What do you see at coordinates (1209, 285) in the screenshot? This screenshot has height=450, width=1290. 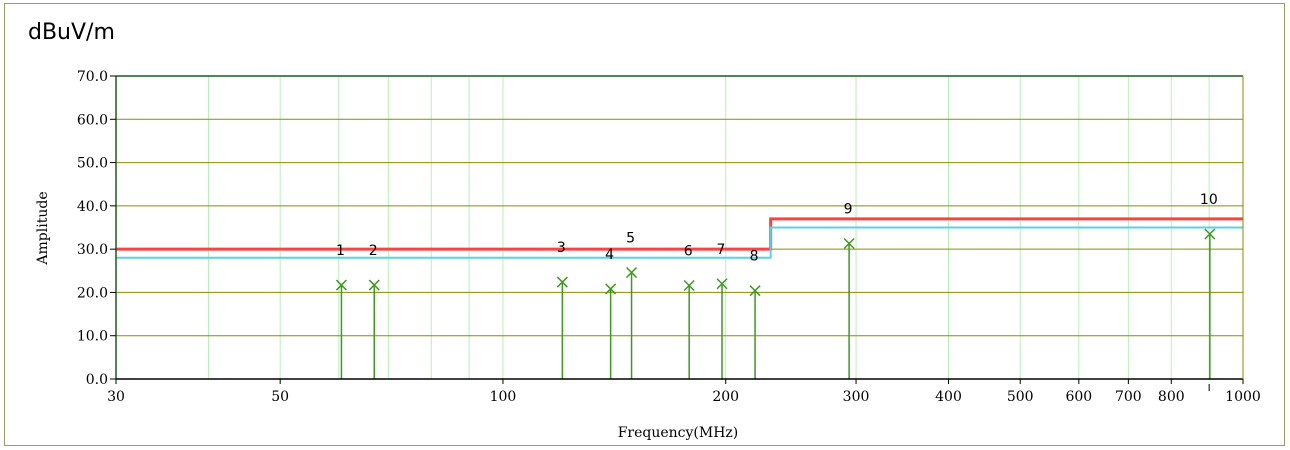 I see `marker-10: 10` at bounding box center [1209, 285].